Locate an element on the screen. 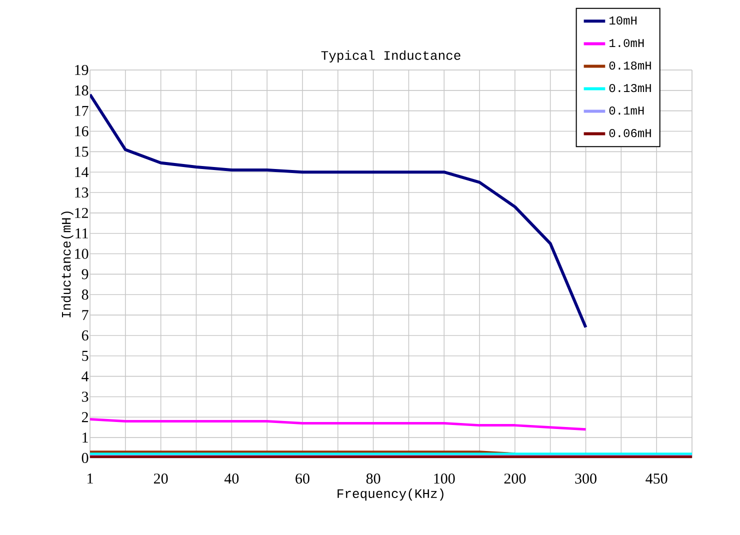 This screenshot has height=535, width=740. y-axis-title: Inductance(mH) is located at coordinates (67, 265).